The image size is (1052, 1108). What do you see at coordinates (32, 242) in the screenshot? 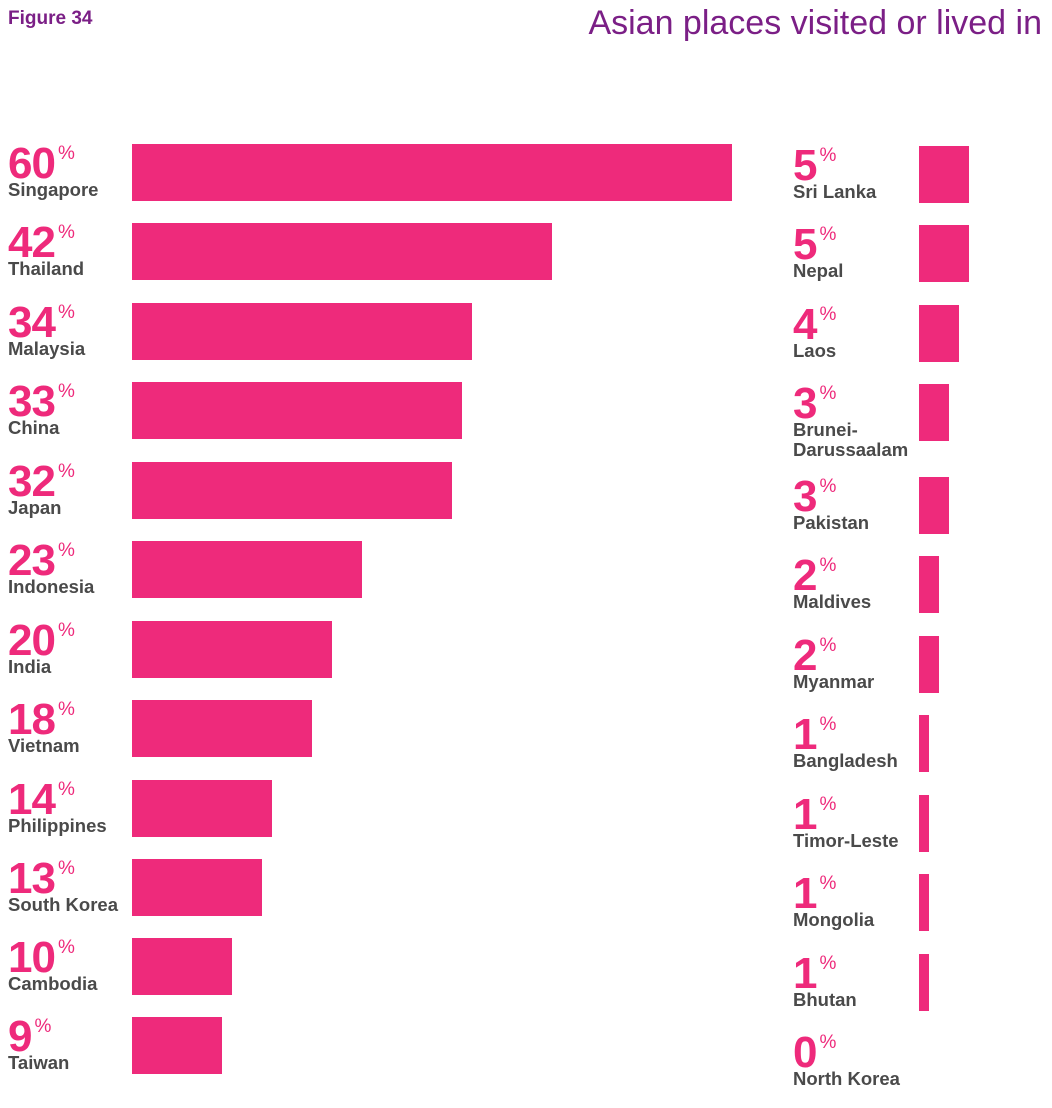
I see `percent-number: 42` at bounding box center [32, 242].